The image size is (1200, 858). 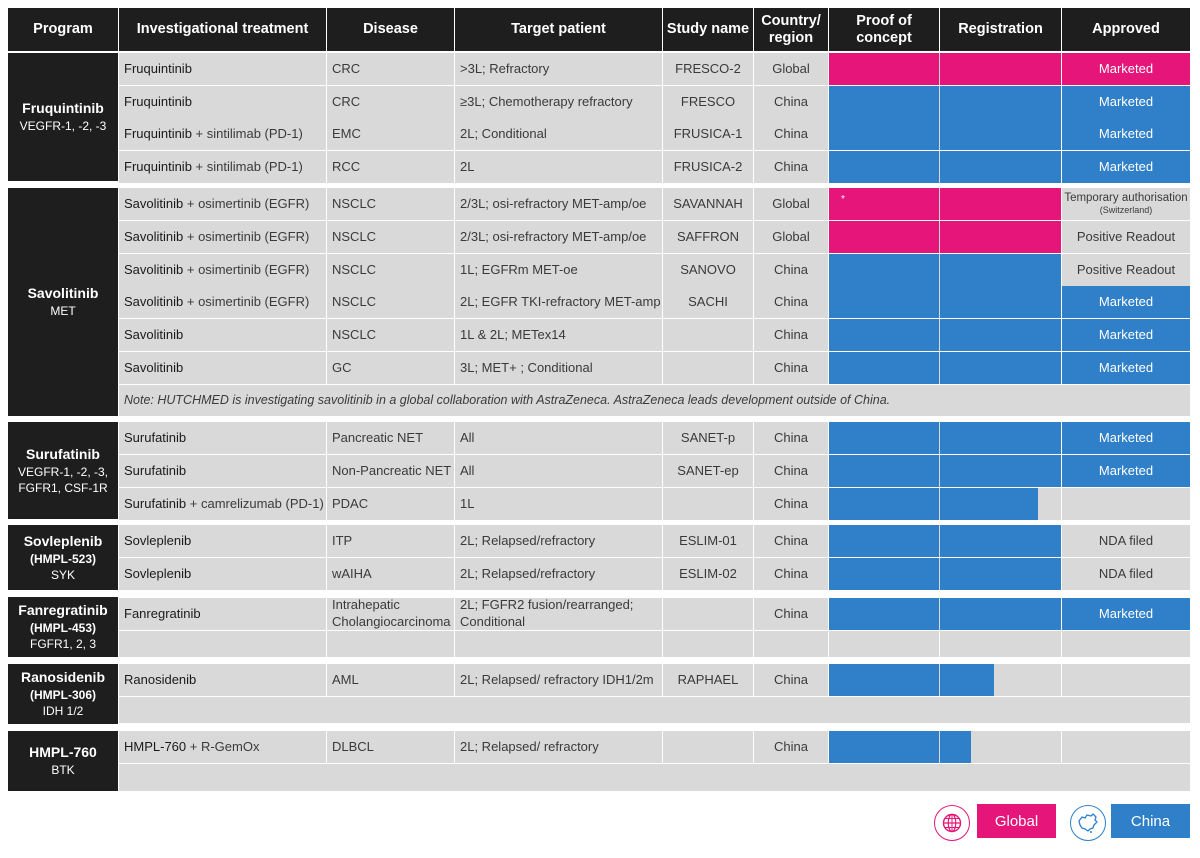 I want to click on program-block: Savolitinib MET, so click(x=63, y=302).